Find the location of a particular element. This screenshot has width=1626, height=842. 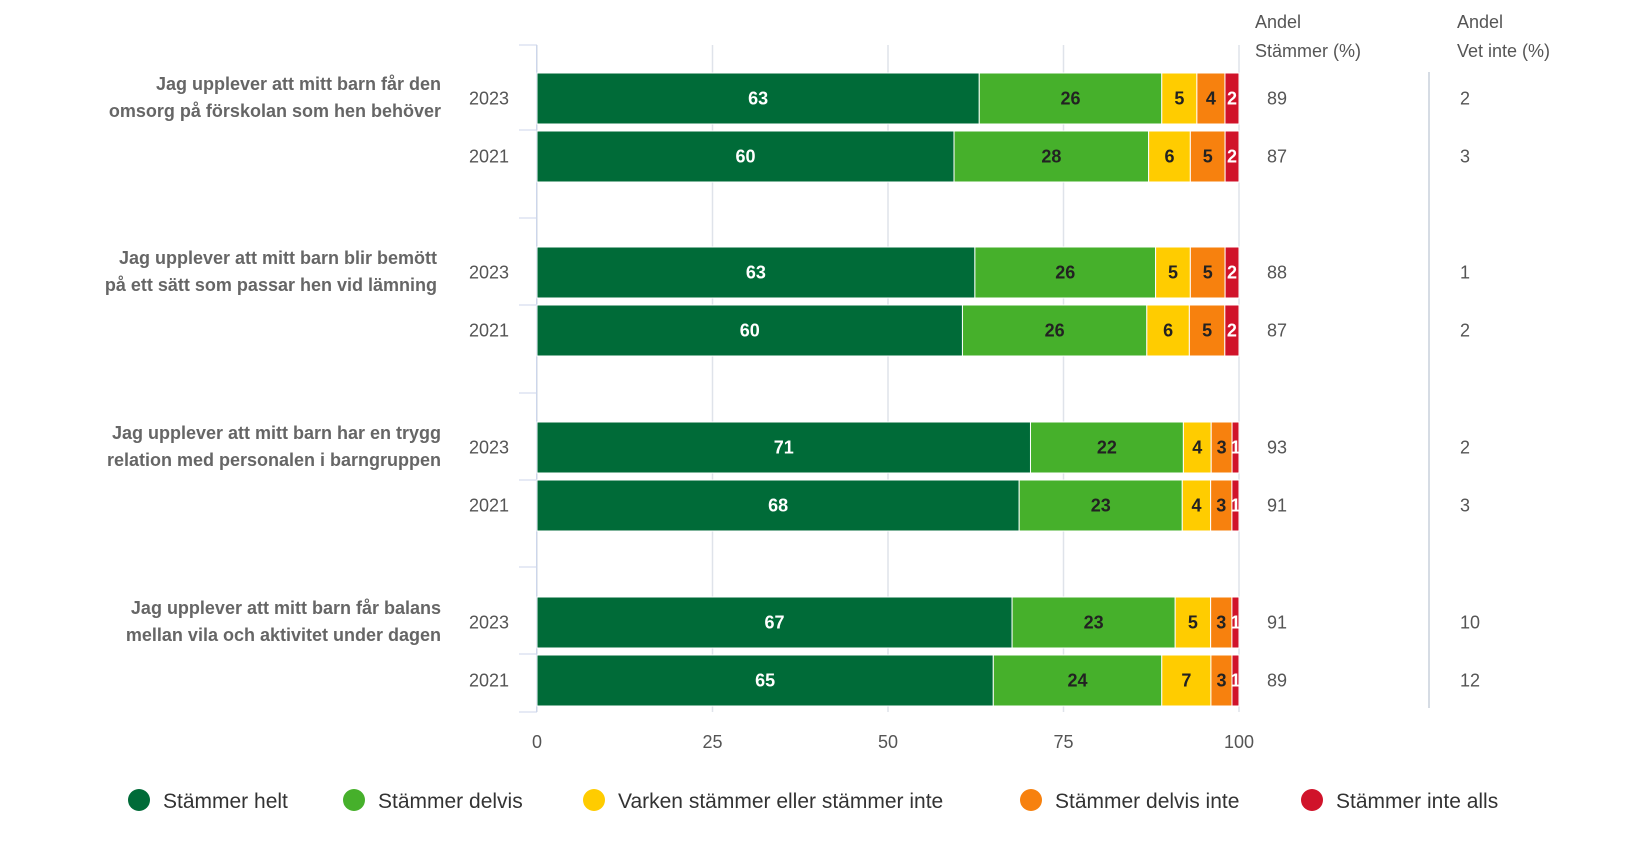

data-label: 28 is located at coordinates (1051, 157).